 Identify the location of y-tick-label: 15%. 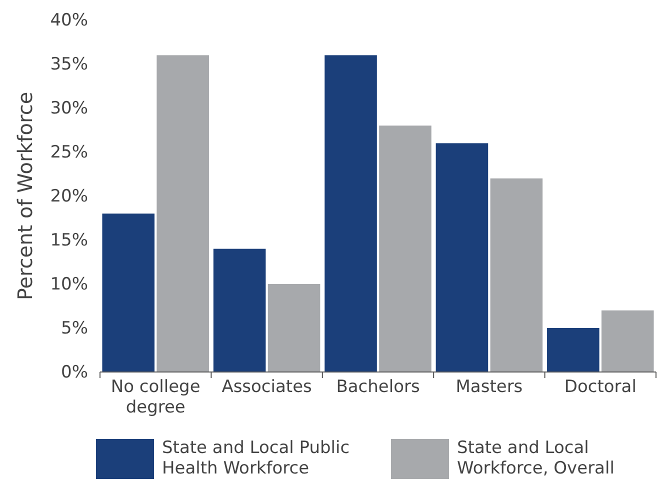
(69, 240).